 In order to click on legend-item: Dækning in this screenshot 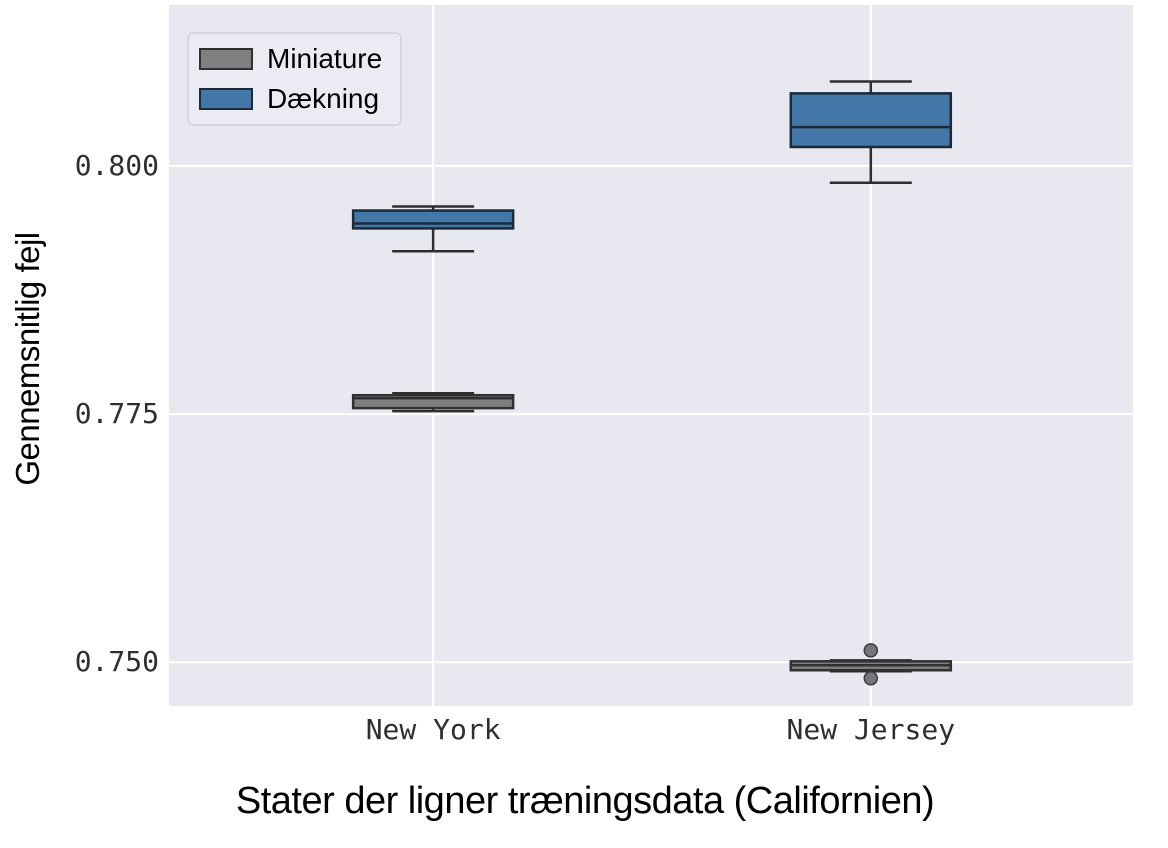, I will do `click(290, 99)`.